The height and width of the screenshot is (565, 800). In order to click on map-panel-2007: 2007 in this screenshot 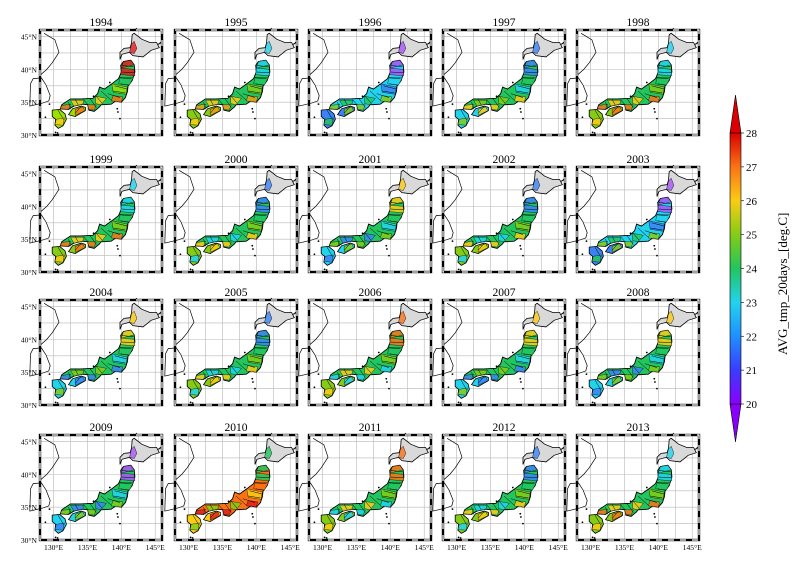, I will do `click(499, 347)`.